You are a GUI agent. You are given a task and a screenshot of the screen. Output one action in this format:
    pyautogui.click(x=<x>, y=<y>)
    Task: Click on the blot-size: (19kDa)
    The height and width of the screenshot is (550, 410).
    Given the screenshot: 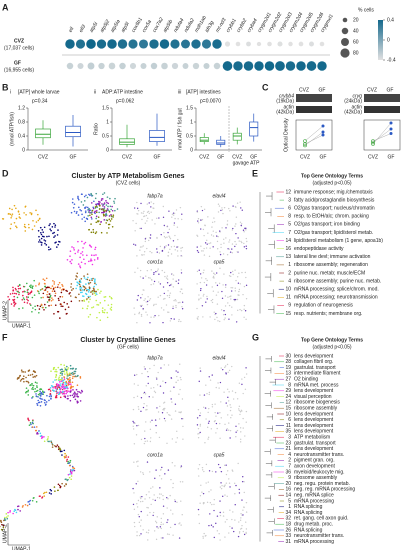 What is the action you would take?
    pyautogui.click(x=285, y=101)
    